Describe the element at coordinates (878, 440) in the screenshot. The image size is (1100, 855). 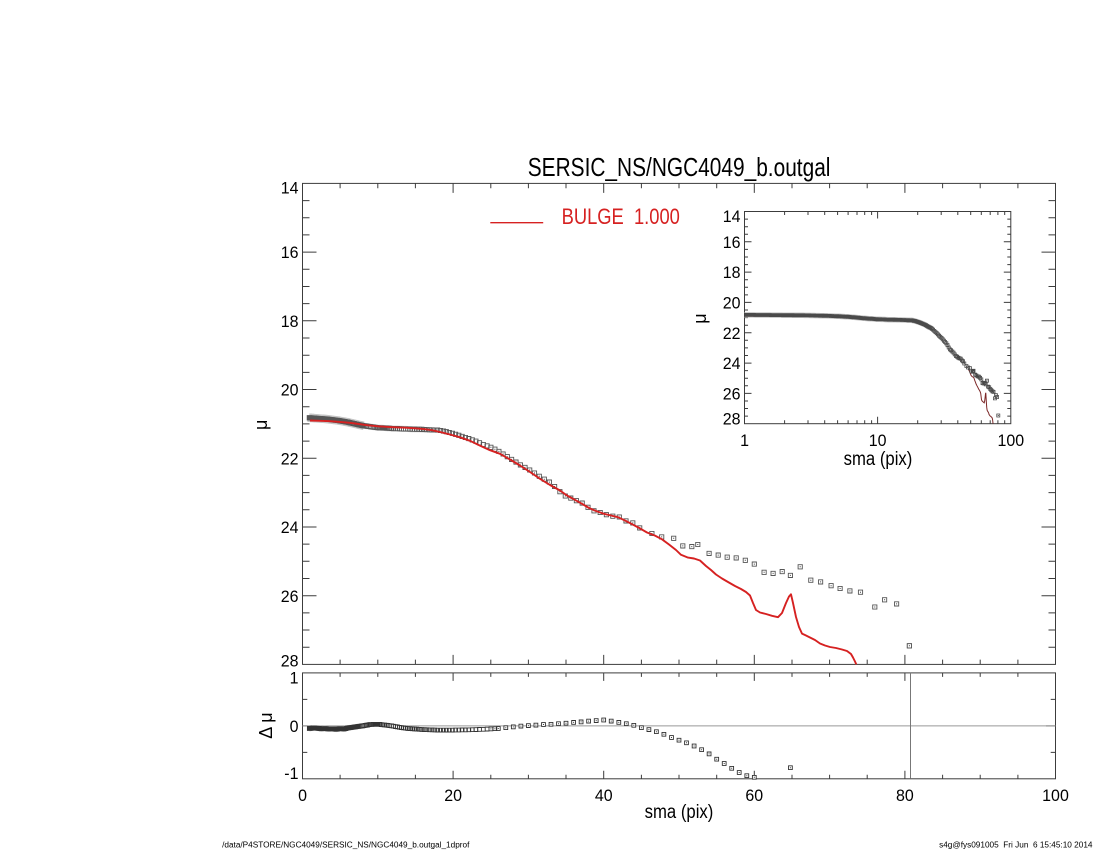
I see `svg-text: 10` at that location.